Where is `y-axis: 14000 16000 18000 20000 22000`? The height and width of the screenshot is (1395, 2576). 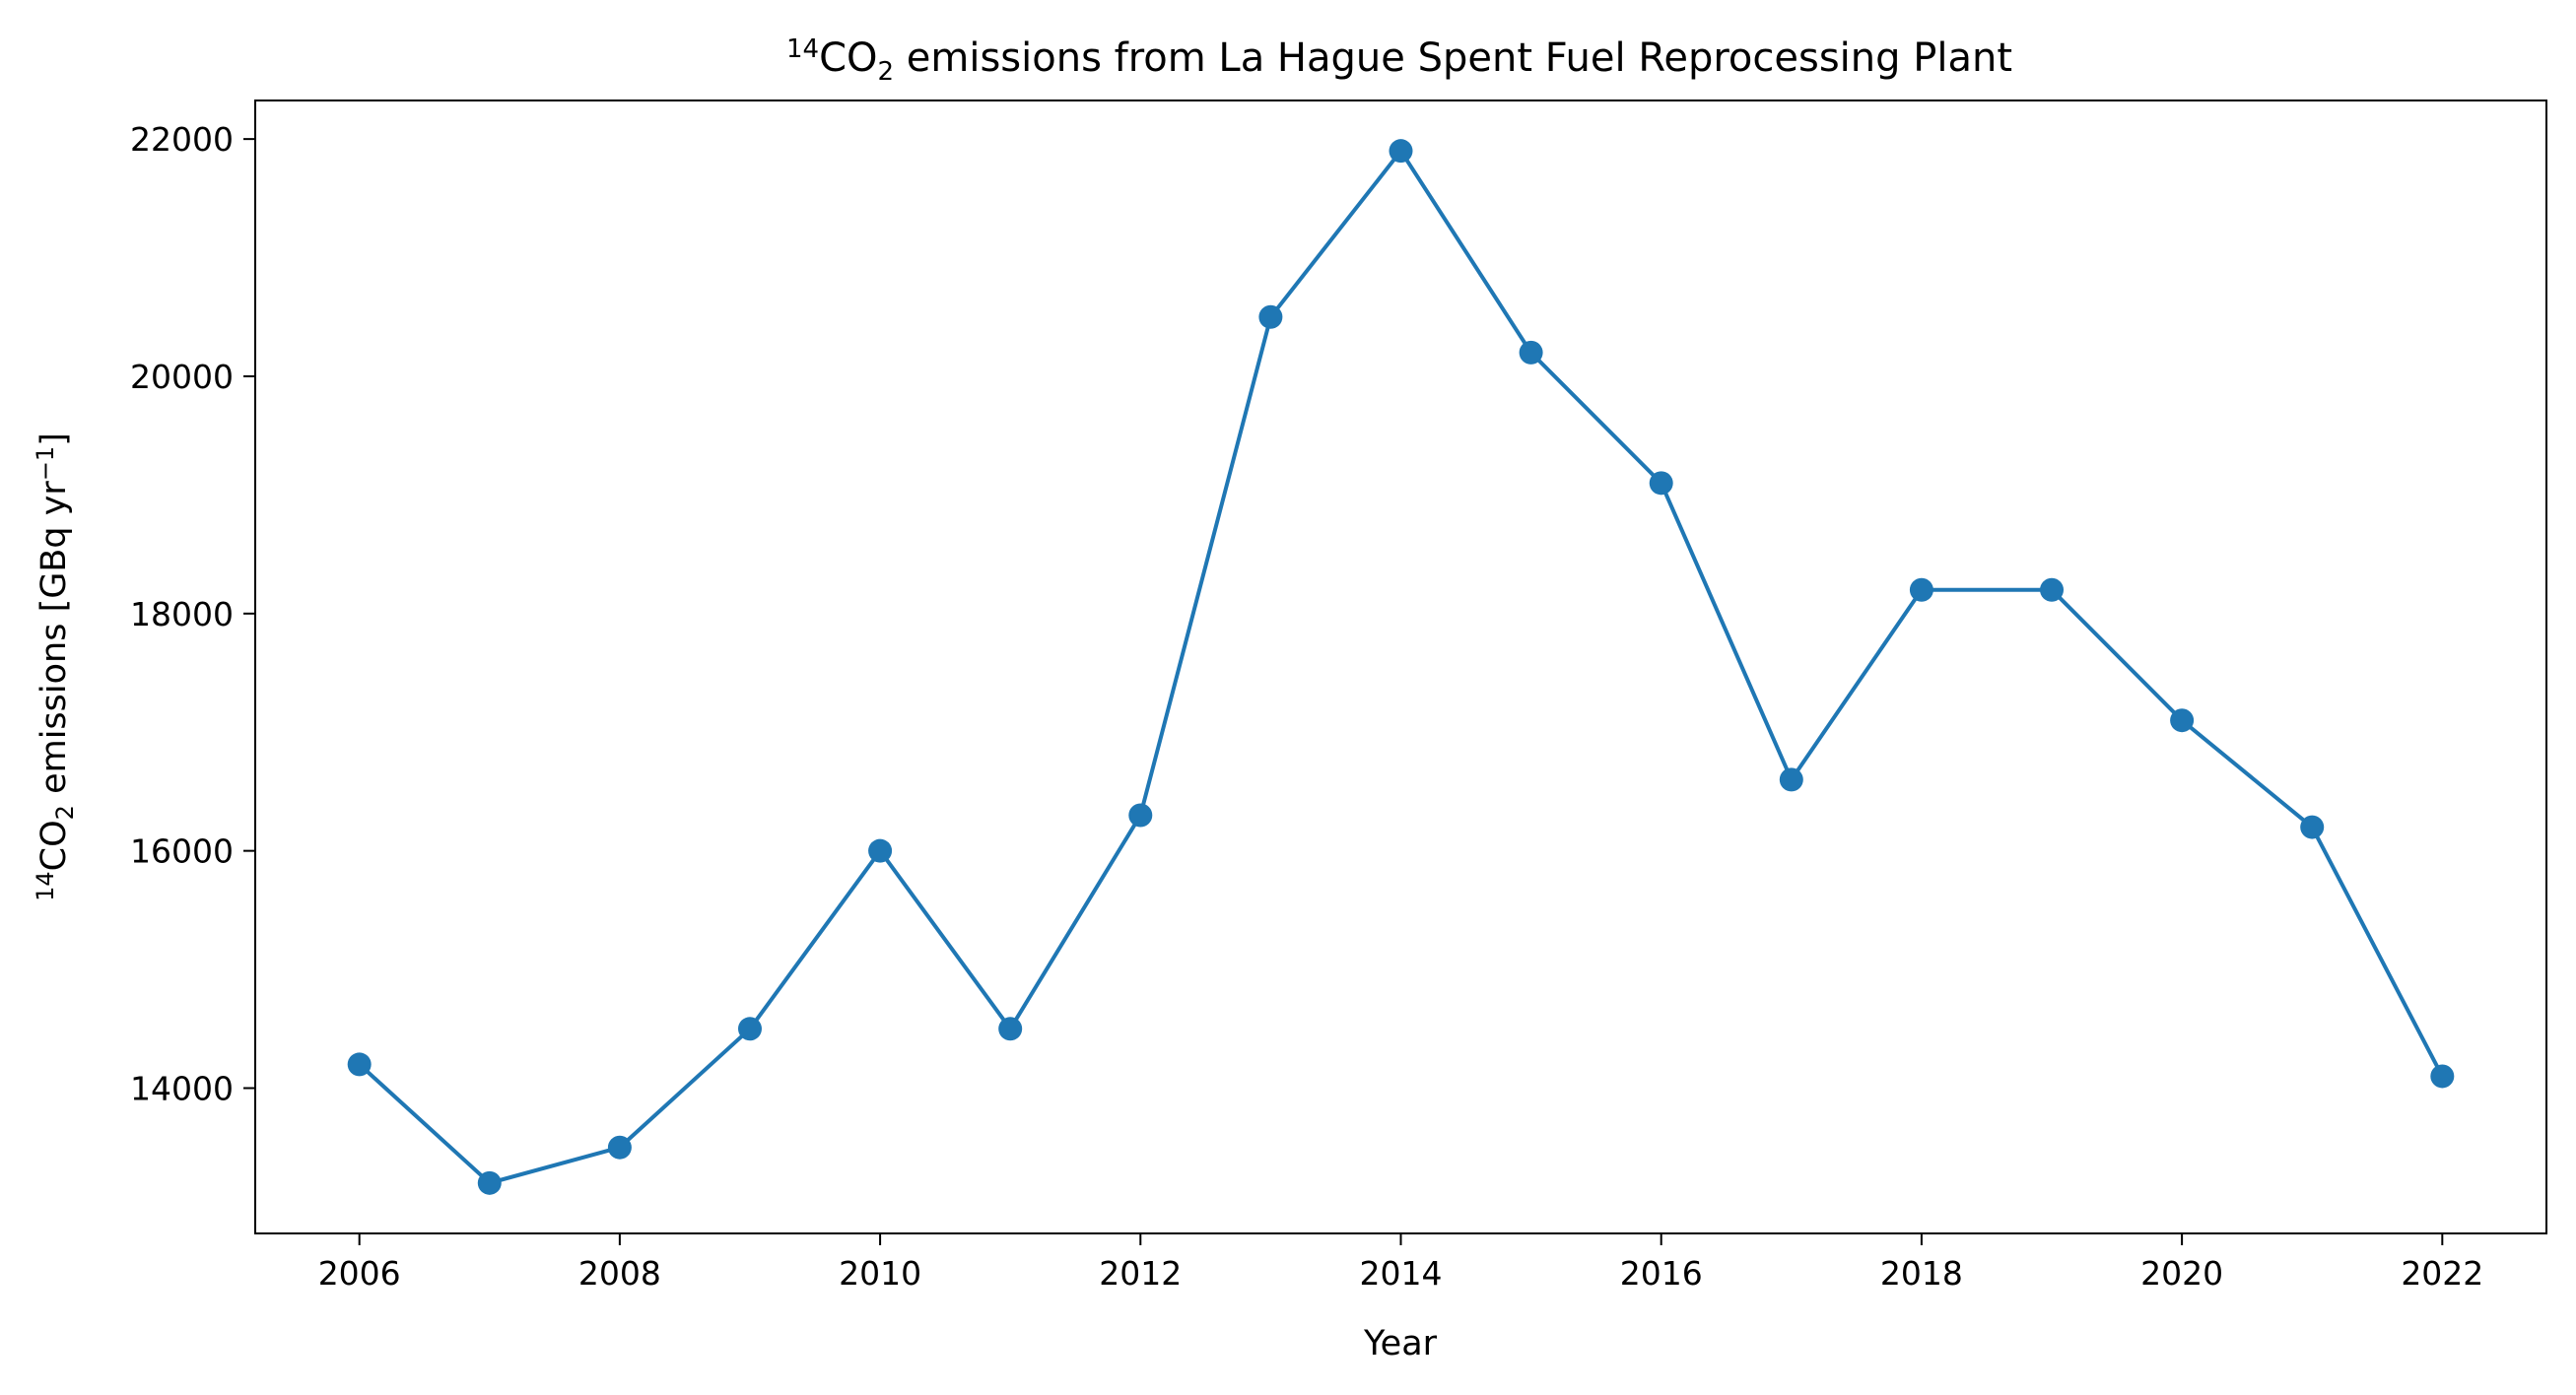 y-axis: 14000 16000 18000 20000 22000 is located at coordinates (192, 613).